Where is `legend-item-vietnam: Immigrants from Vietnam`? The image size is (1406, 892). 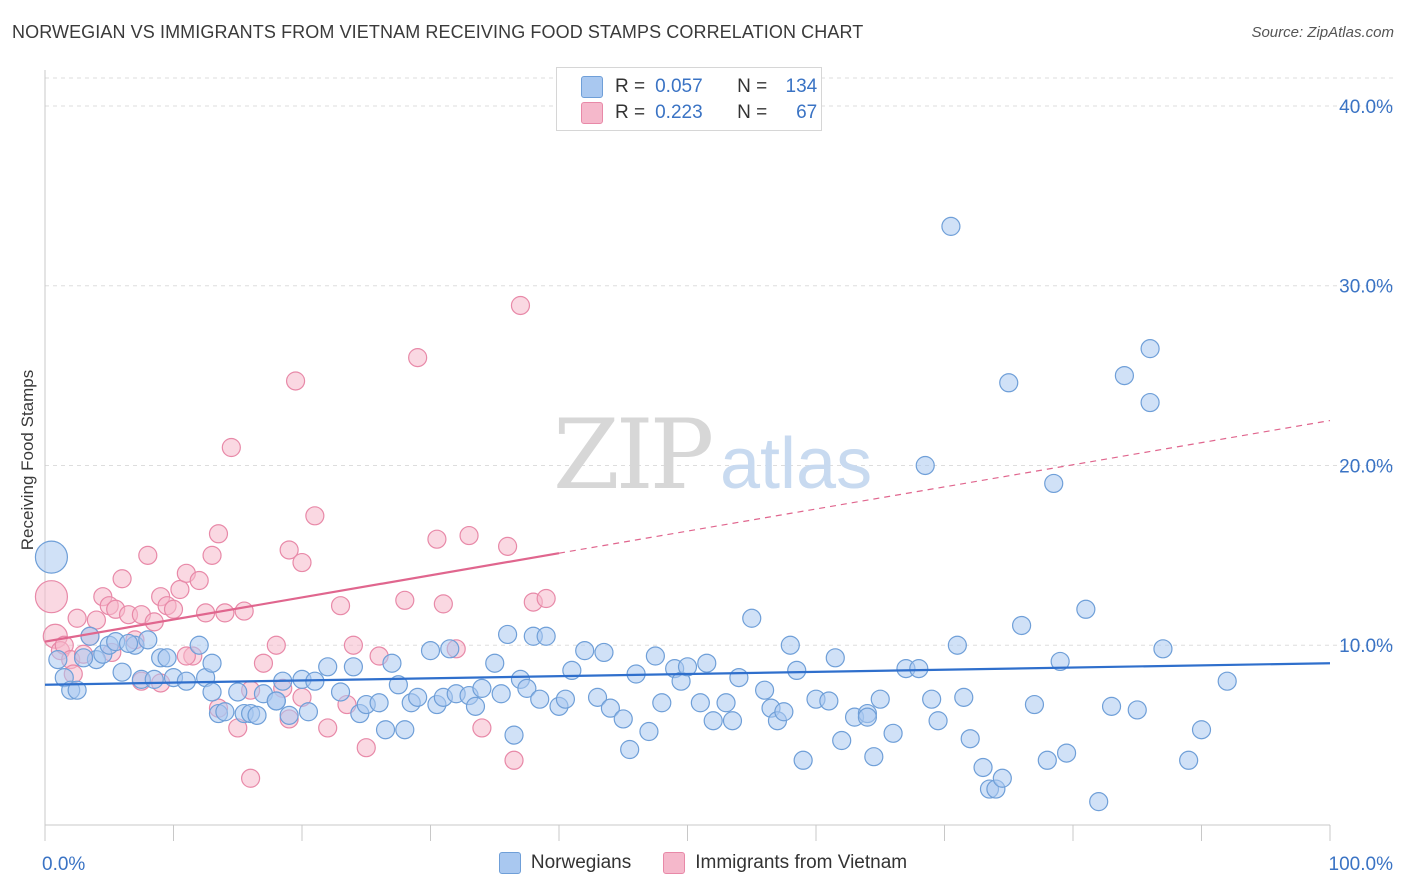 legend-item-vietnam: Immigrants from Vietnam is located at coordinates (785, 863).